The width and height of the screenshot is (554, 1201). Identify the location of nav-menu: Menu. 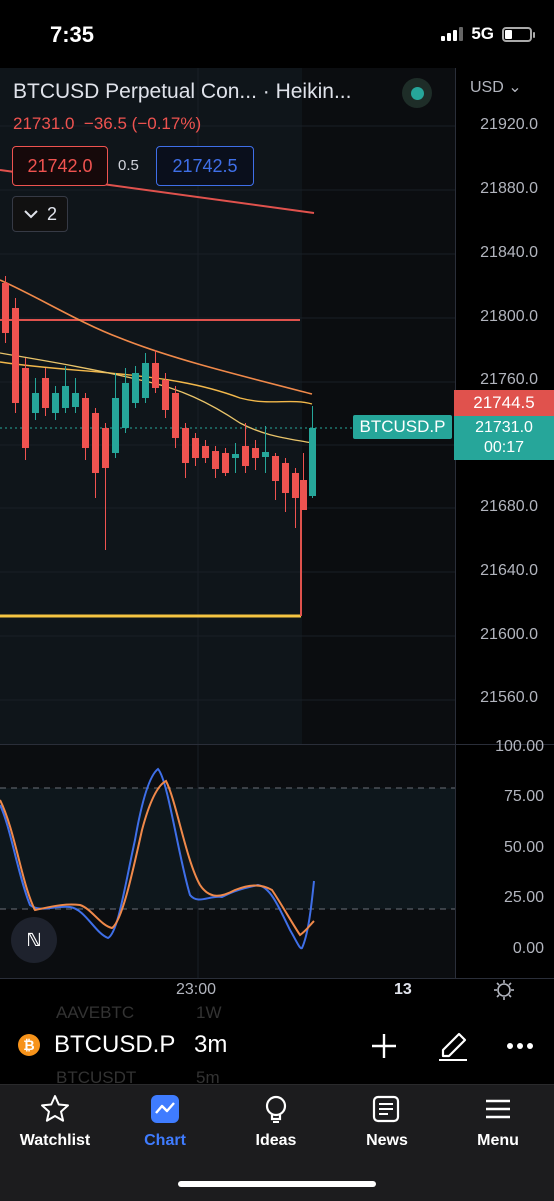
(498, 1121).